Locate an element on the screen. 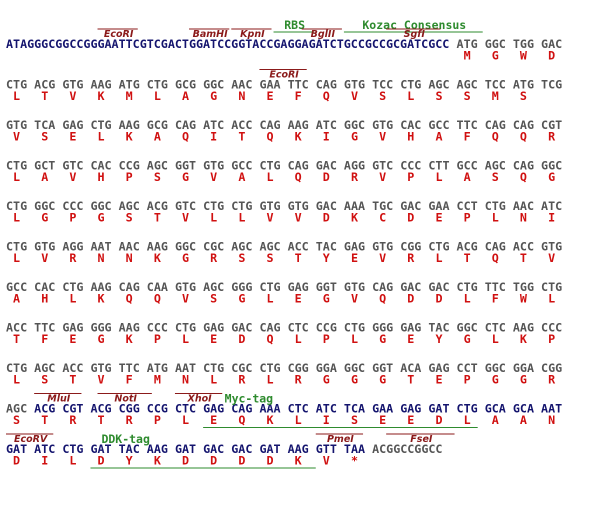 The width and height of the screenshot is (600, 529). codon: GGC is located at coordinates (495, 44).